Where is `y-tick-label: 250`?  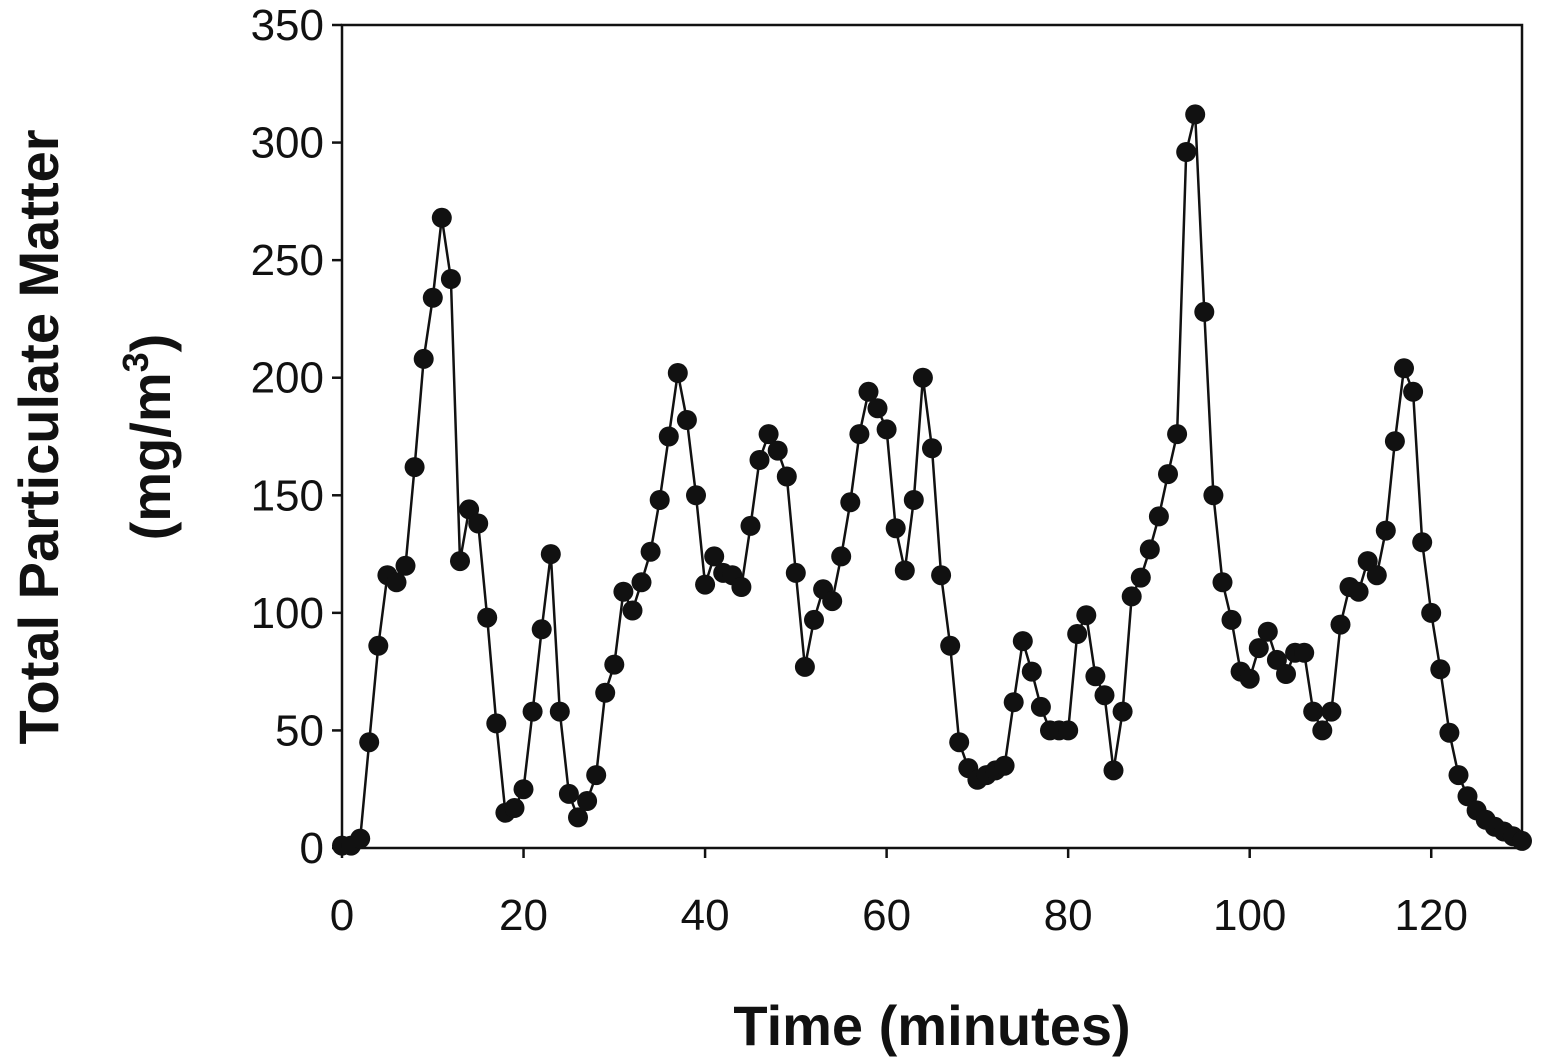
y-tick-label: 250 is located at coordinates (287, 260).